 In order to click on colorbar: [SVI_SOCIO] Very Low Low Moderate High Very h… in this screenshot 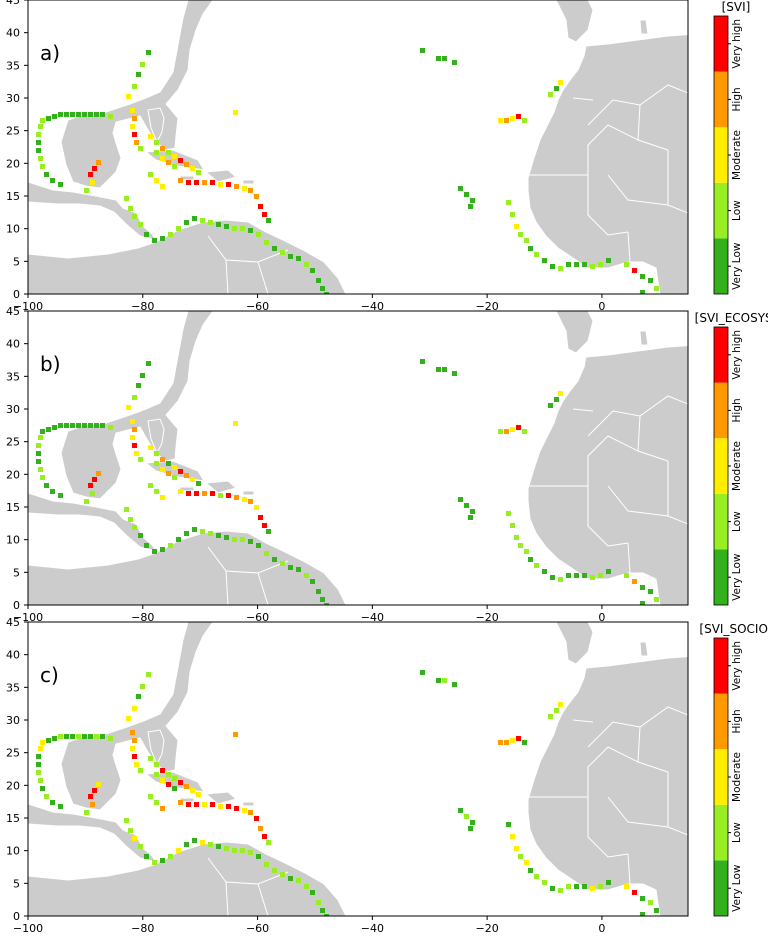, I will do `click(733, 769)`.